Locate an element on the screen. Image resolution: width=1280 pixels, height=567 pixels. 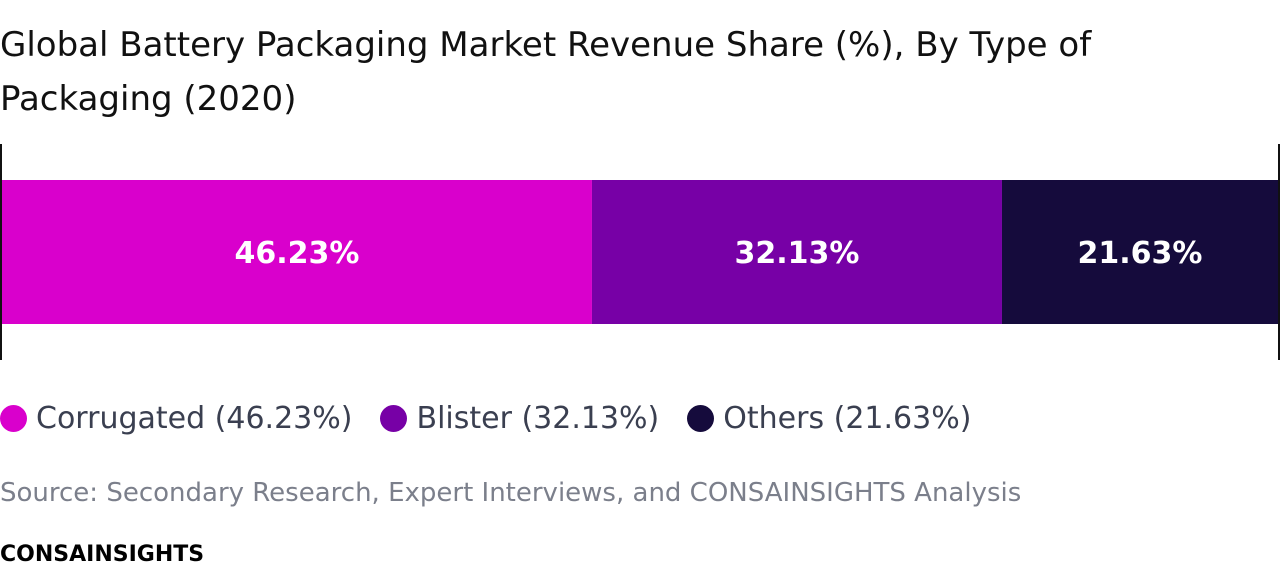
brand-logo-text: CONSAINSIGHTS is located at coordinates (102, 554).